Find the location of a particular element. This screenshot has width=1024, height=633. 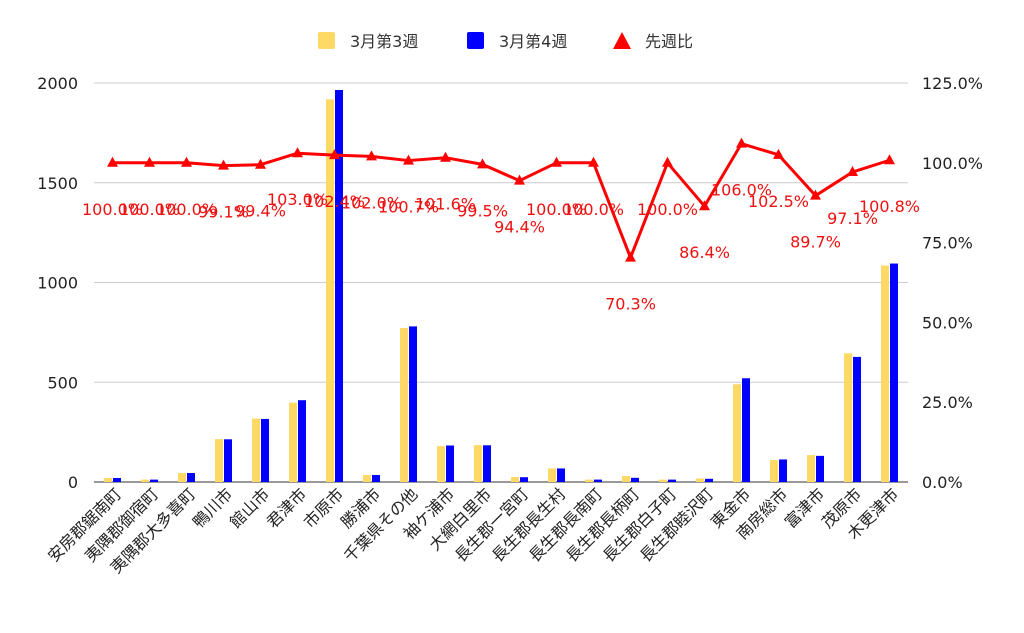

category-label: 館山市 is located at coordinates (249, 507).